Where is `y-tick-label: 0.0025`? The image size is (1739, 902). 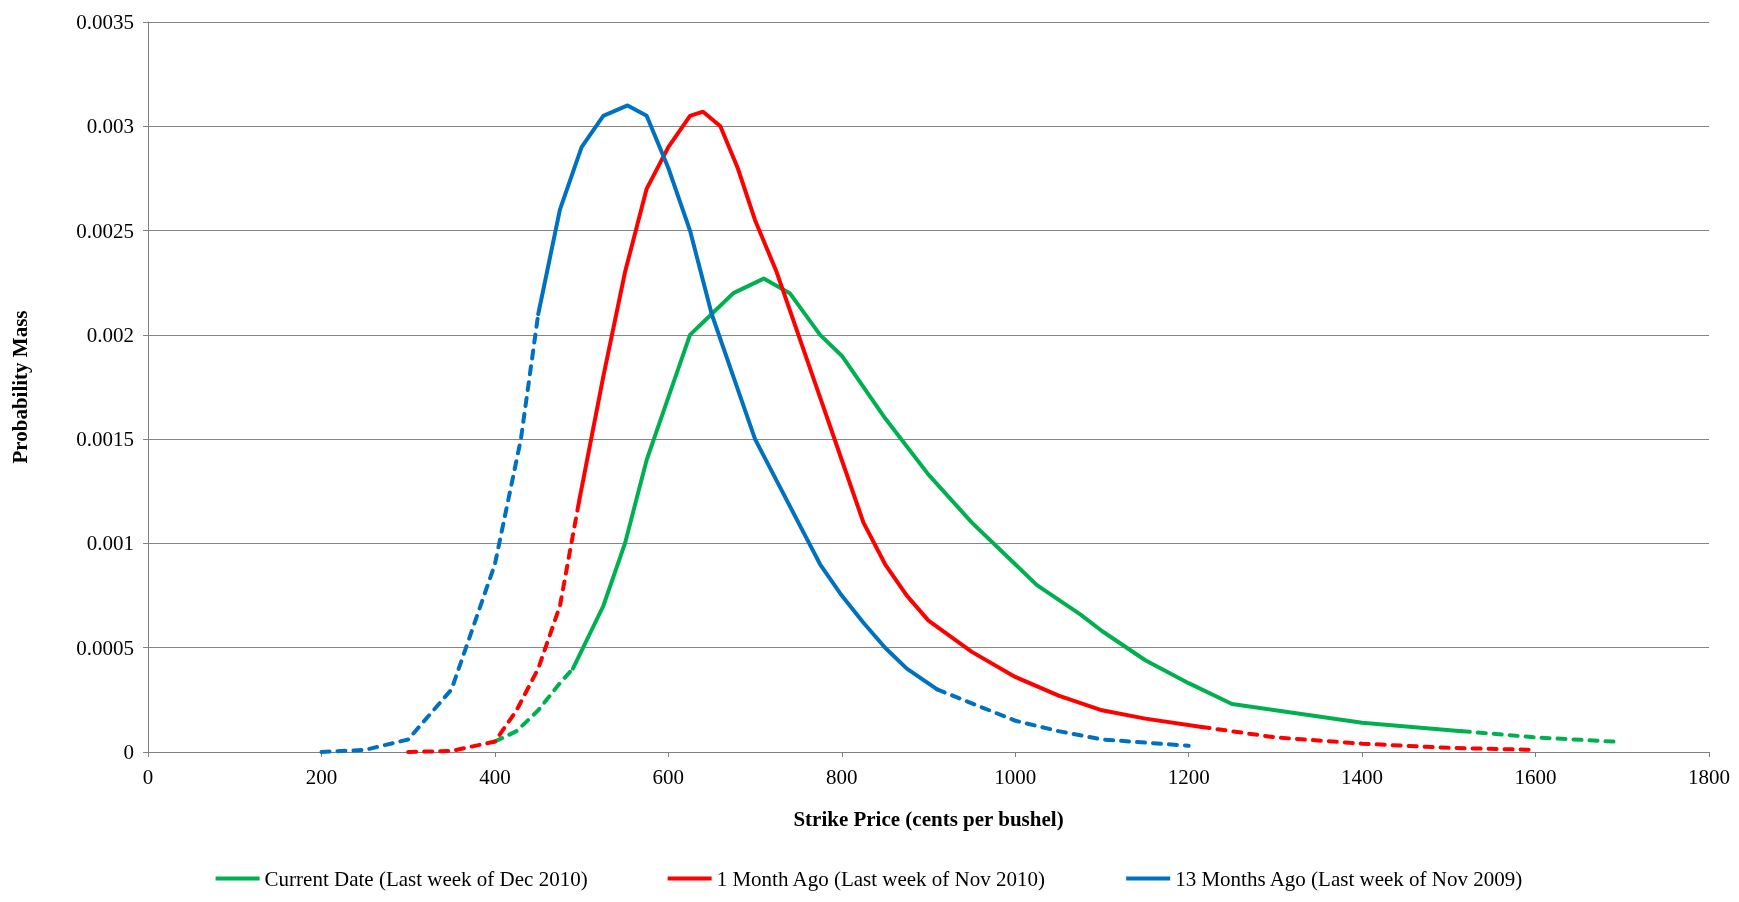
y-tick-label: 0.0025 is located at coordinates (105, 230).